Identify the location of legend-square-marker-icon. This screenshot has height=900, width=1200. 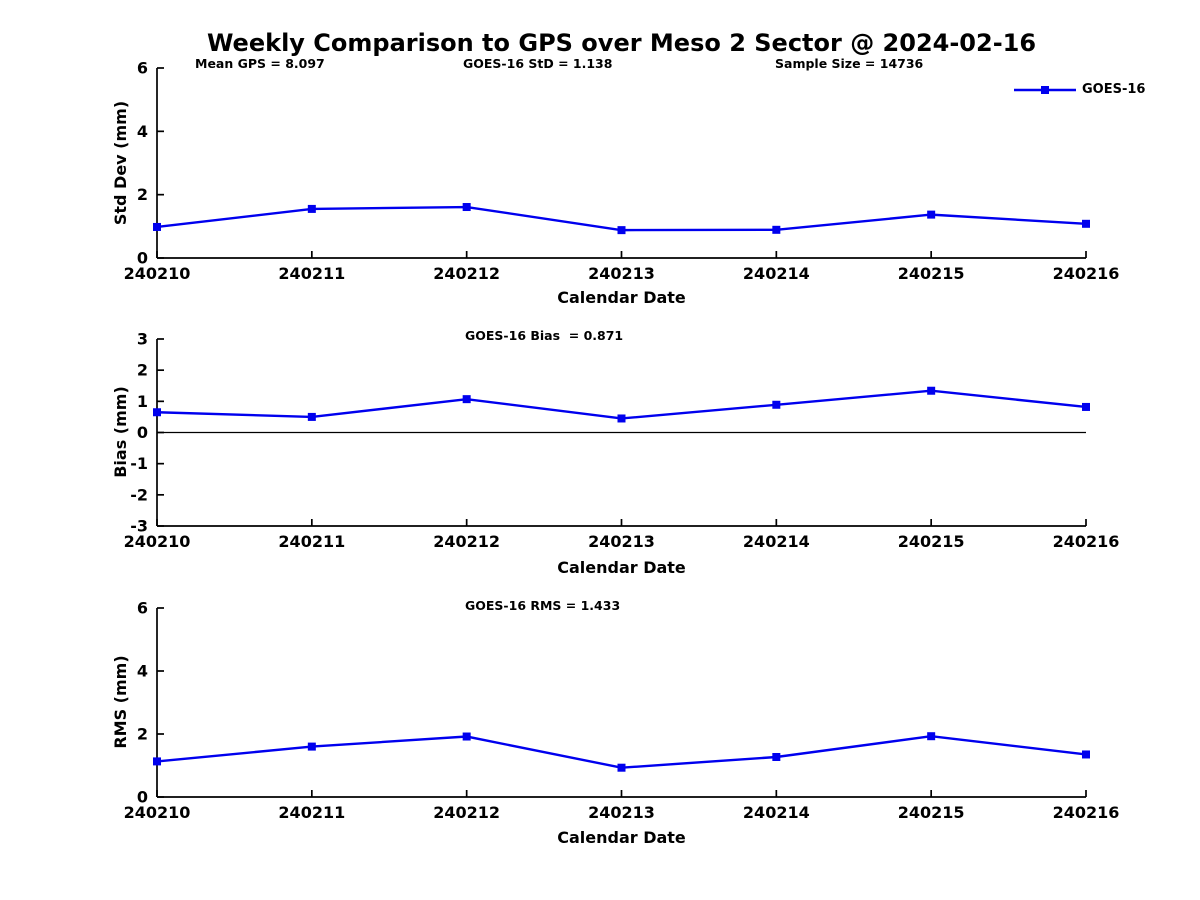
(1045, 89).